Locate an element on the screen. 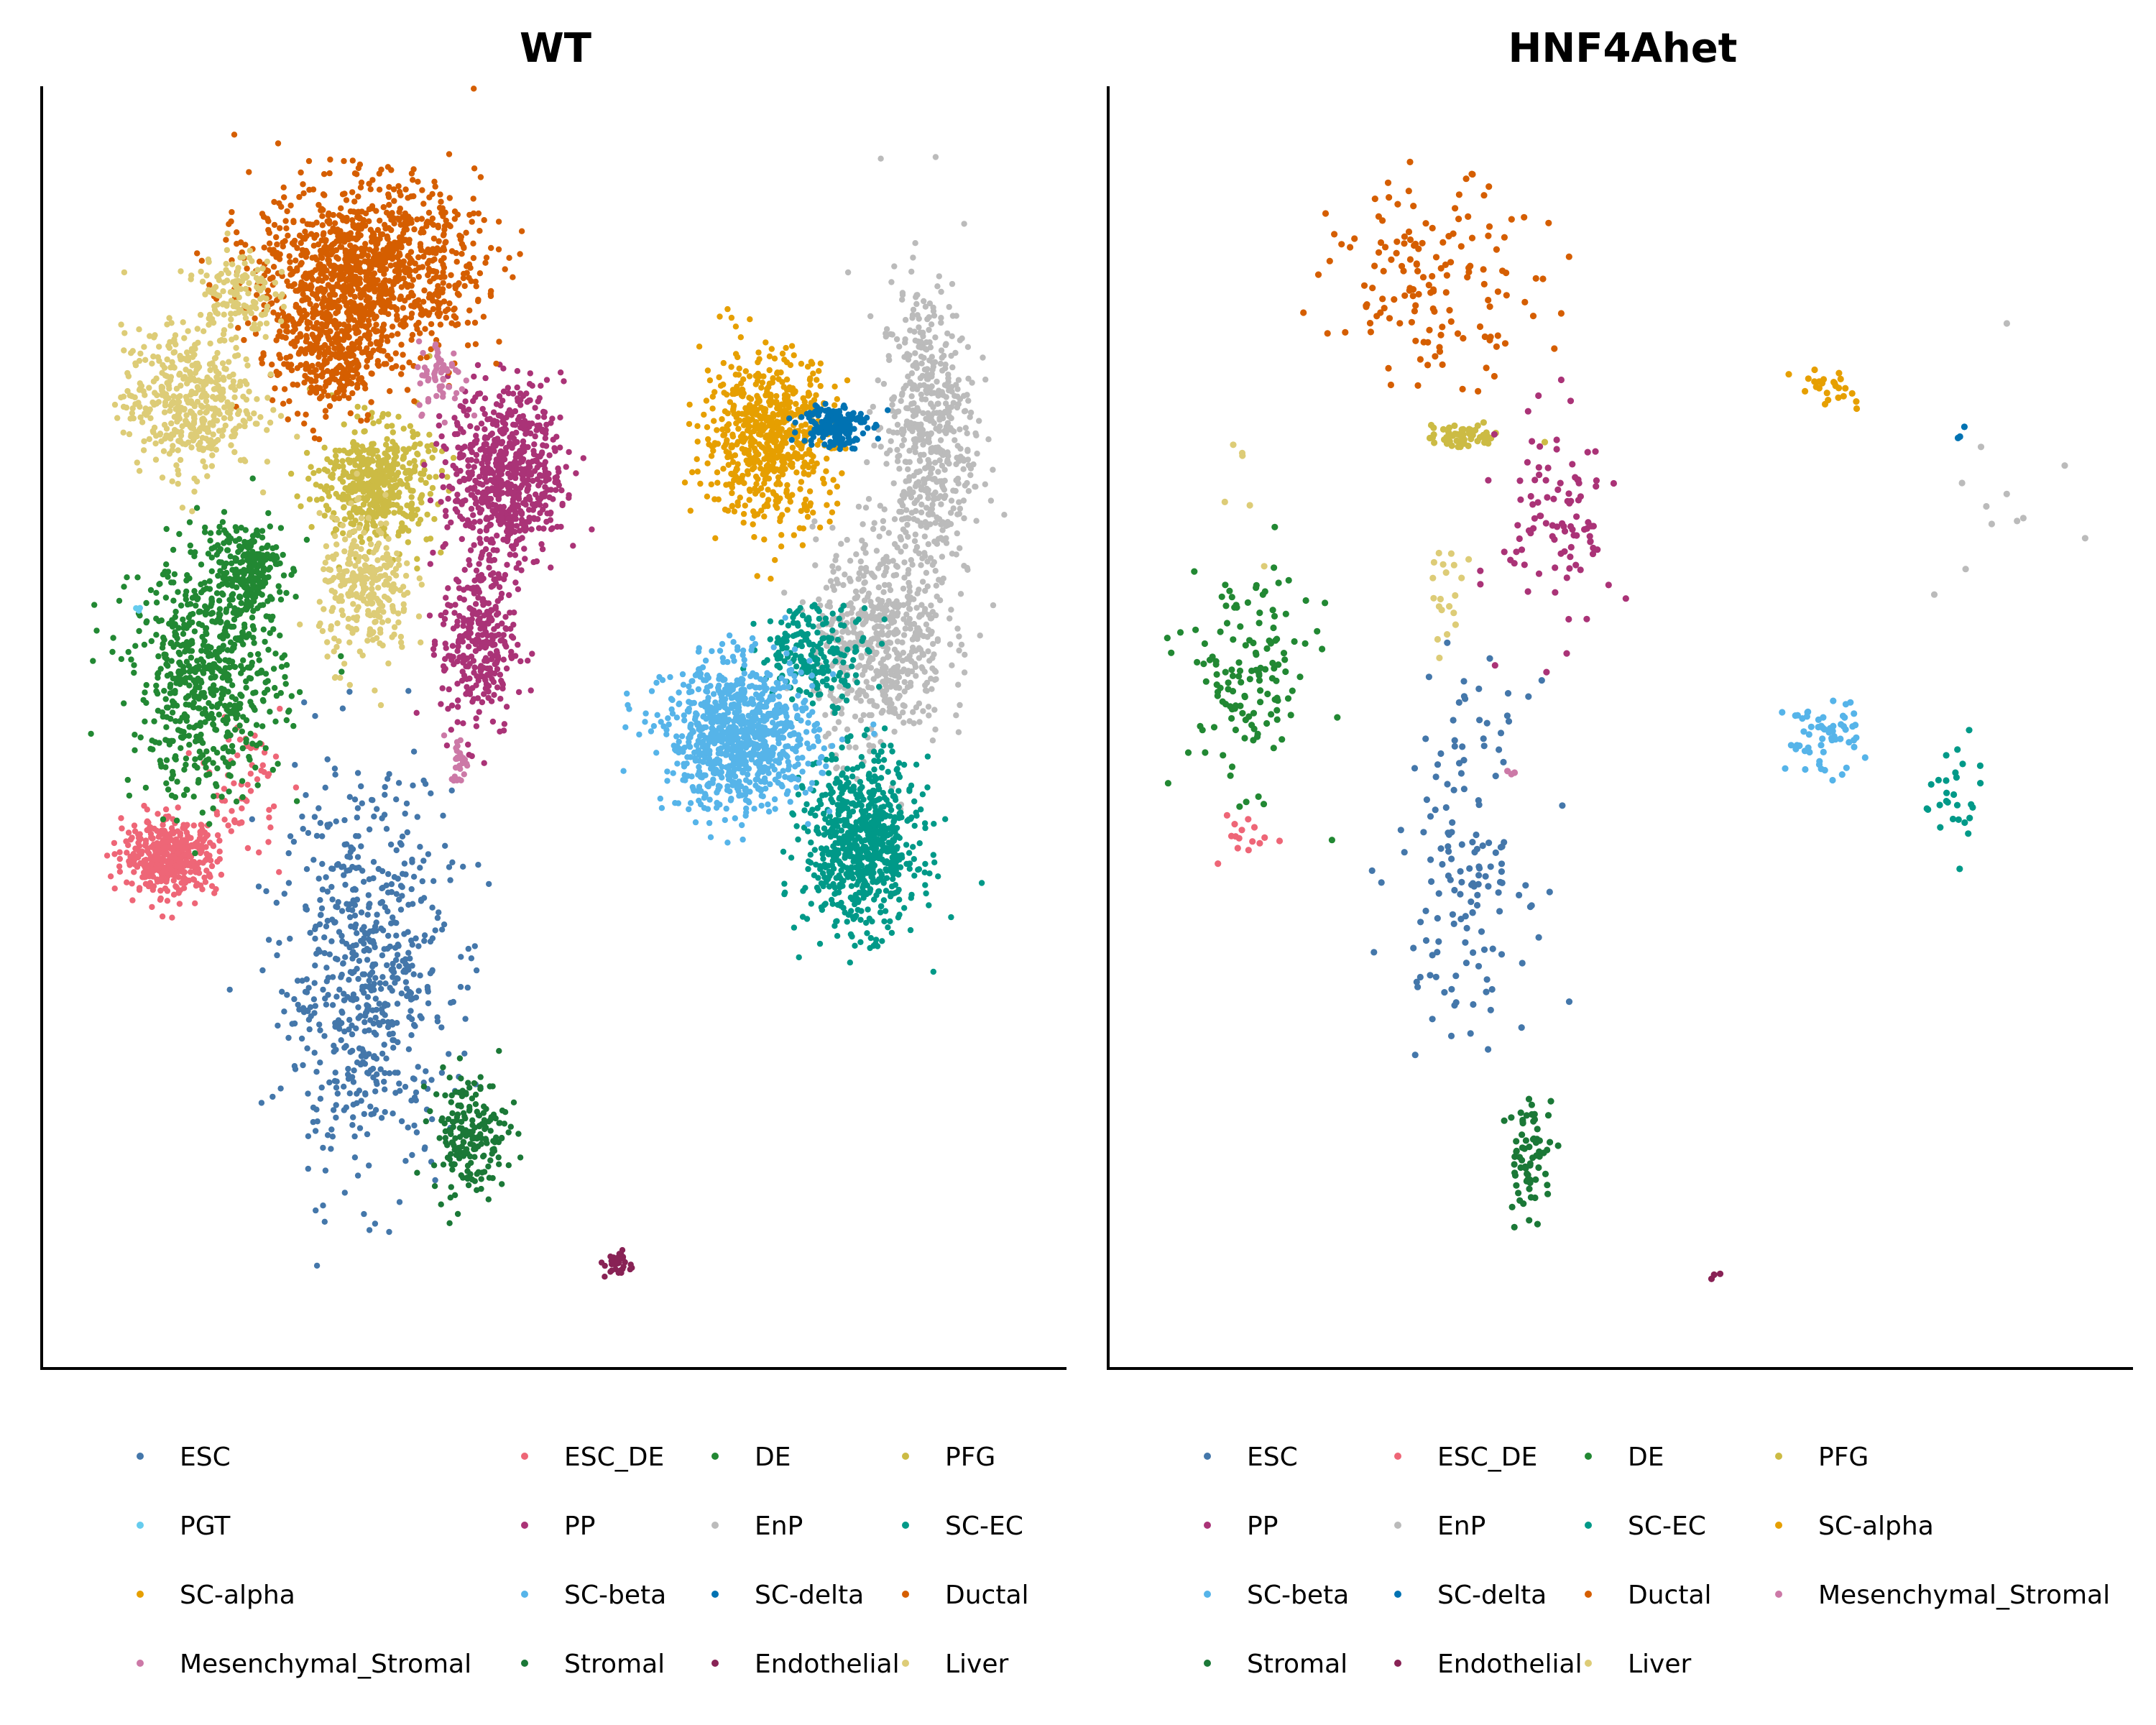 The image size is (2156, 1725). series-pp is located at coordinates (504, 564).